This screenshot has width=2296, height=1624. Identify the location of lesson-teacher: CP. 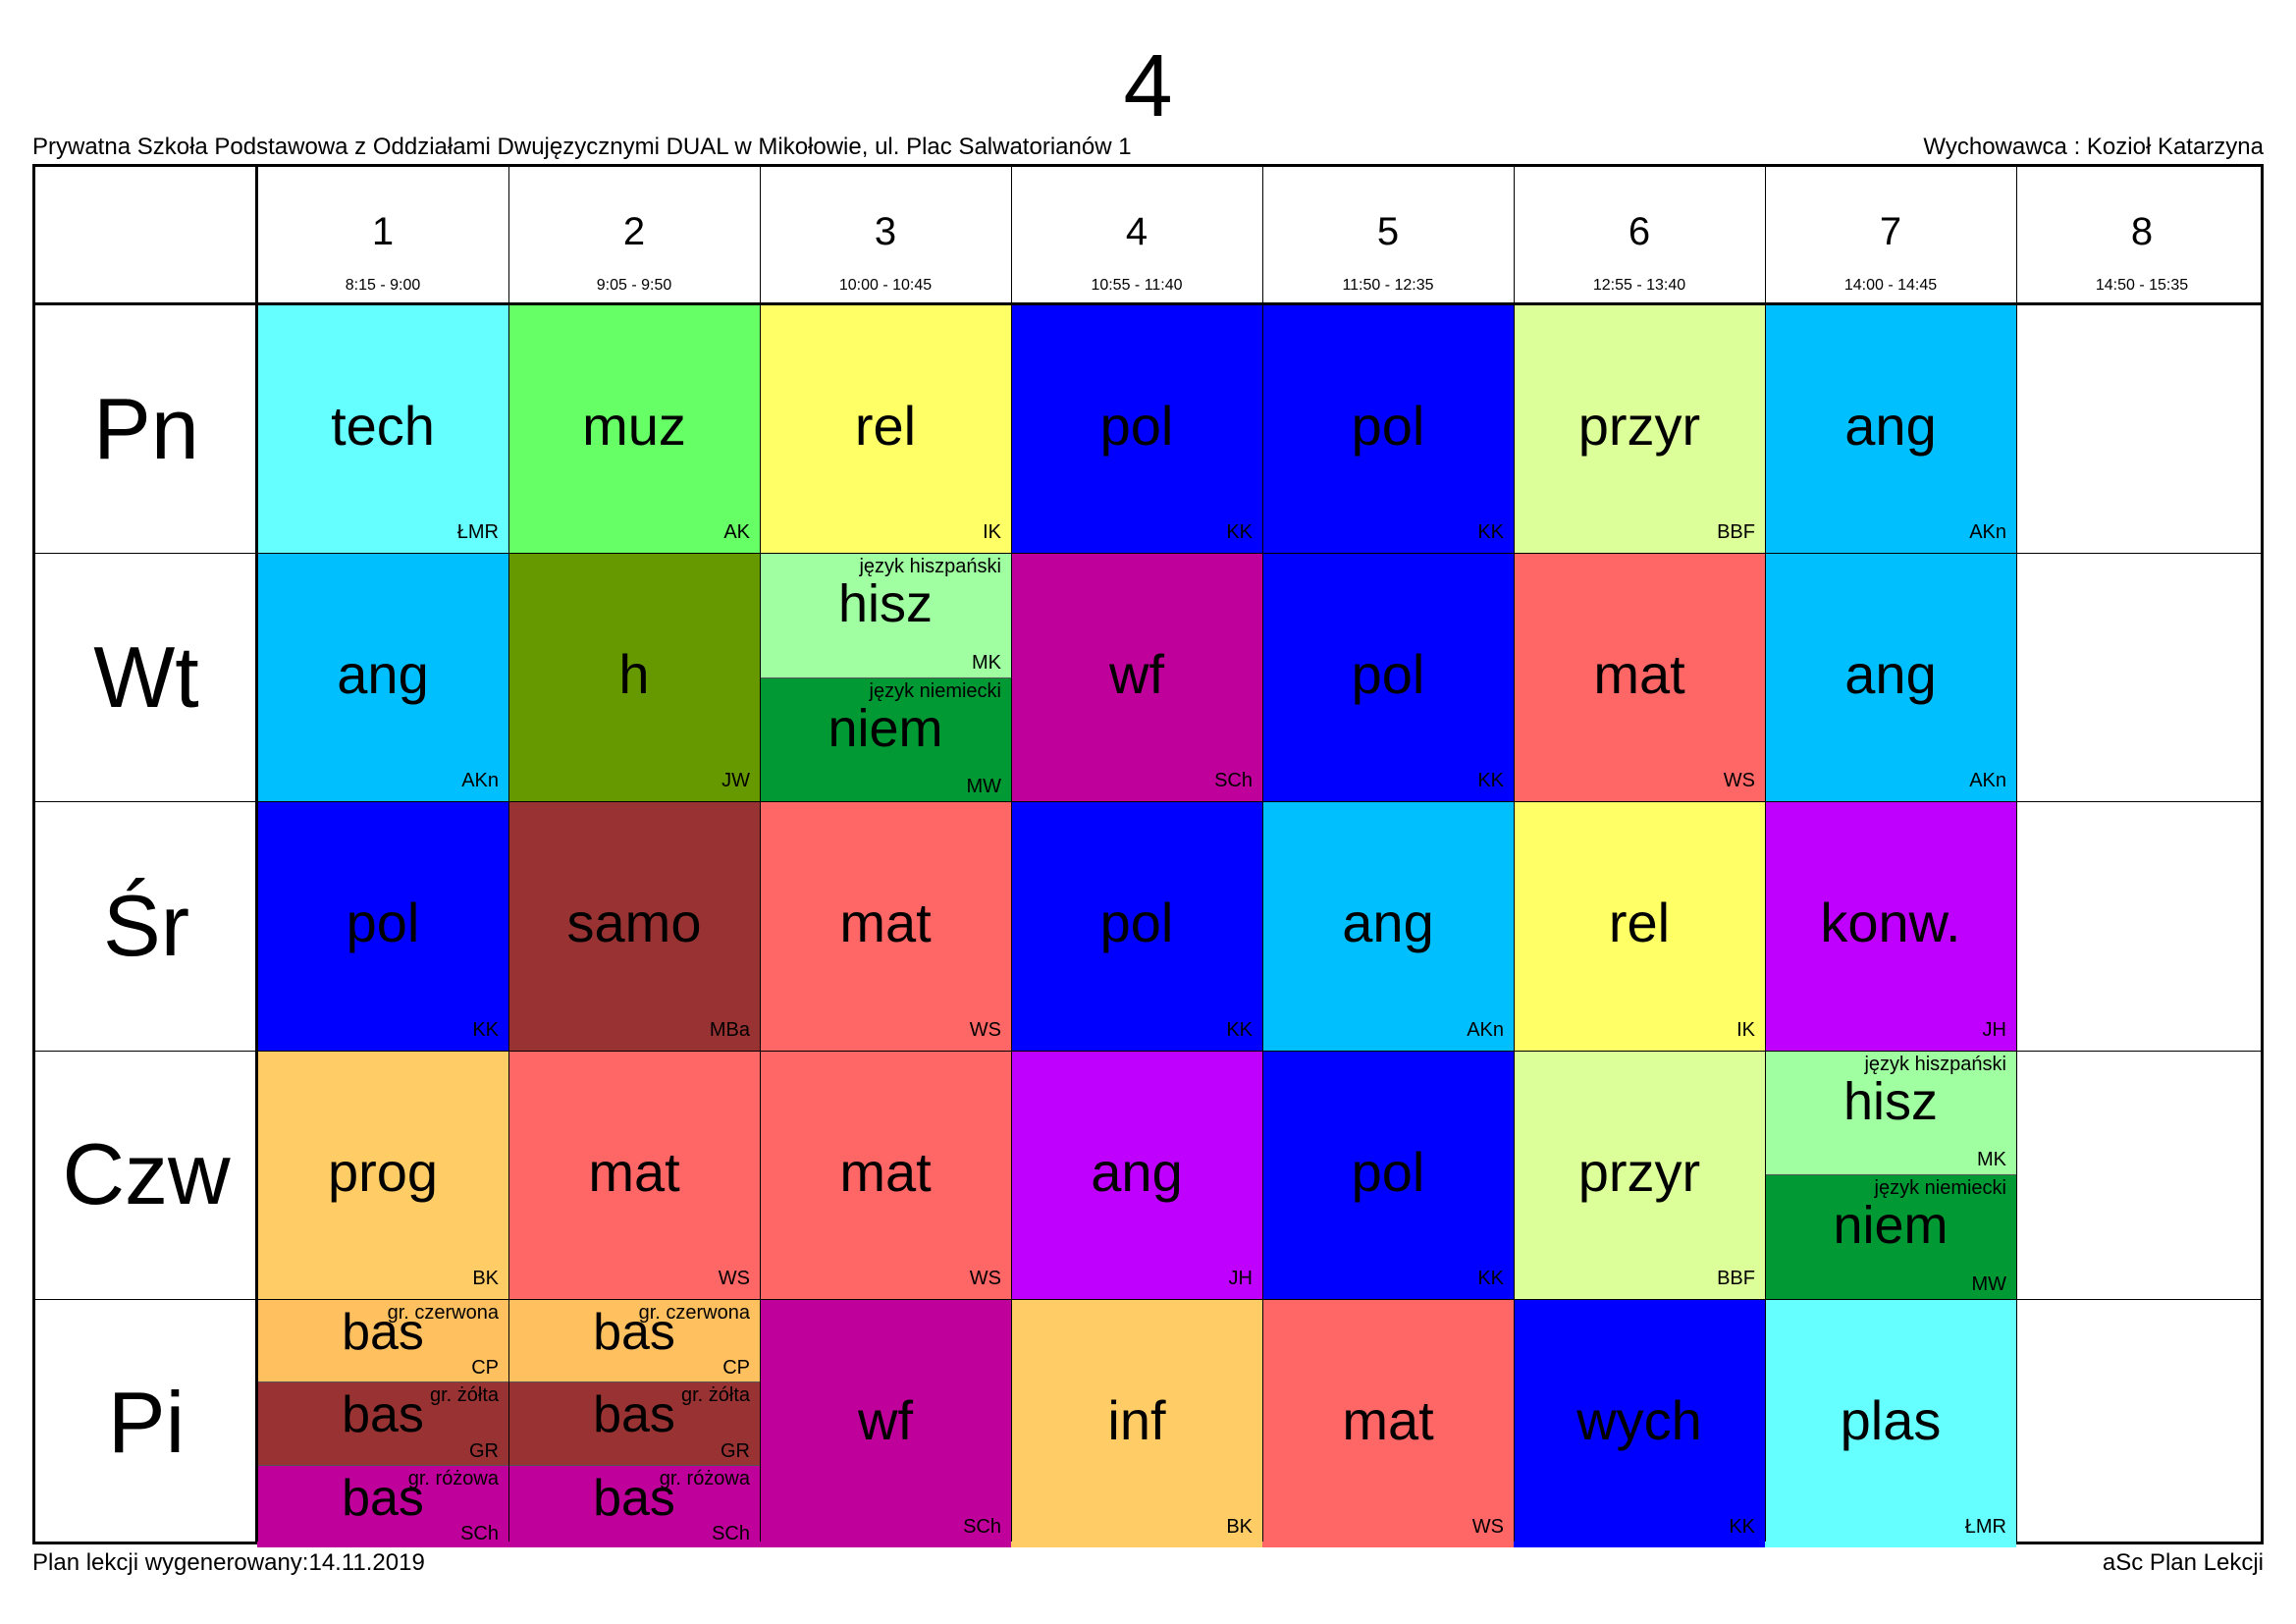
(485, 1368).